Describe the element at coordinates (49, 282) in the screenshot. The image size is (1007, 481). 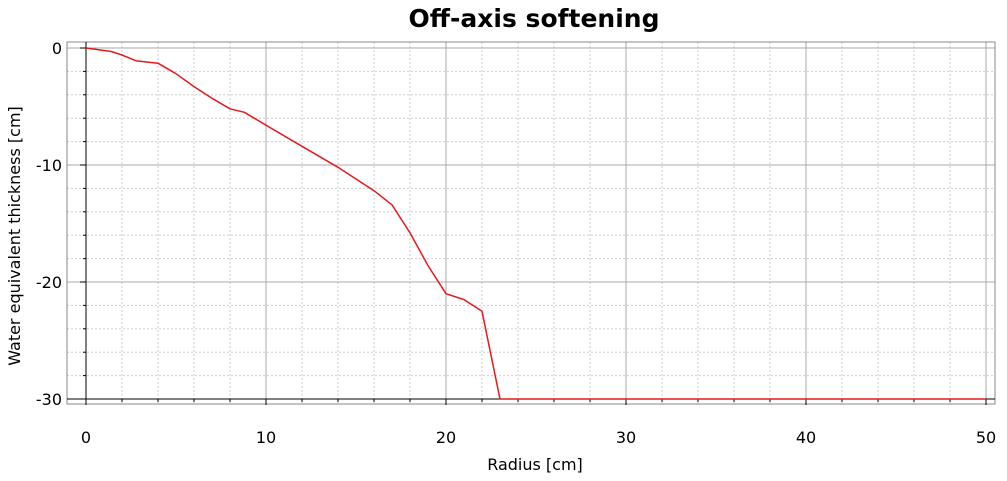
I see `y-tick-label: -20` at that location.